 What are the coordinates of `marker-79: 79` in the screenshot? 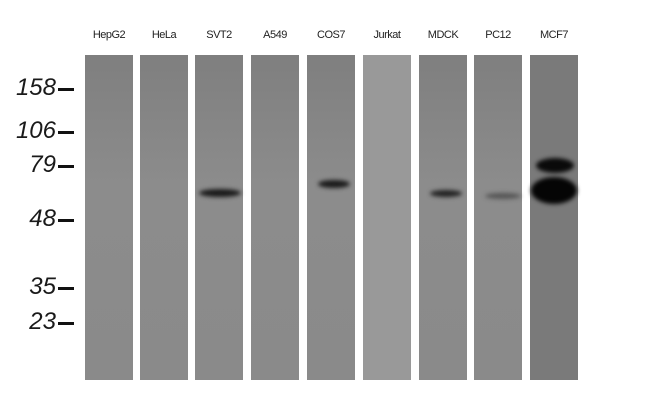 It's located at (42, 164).